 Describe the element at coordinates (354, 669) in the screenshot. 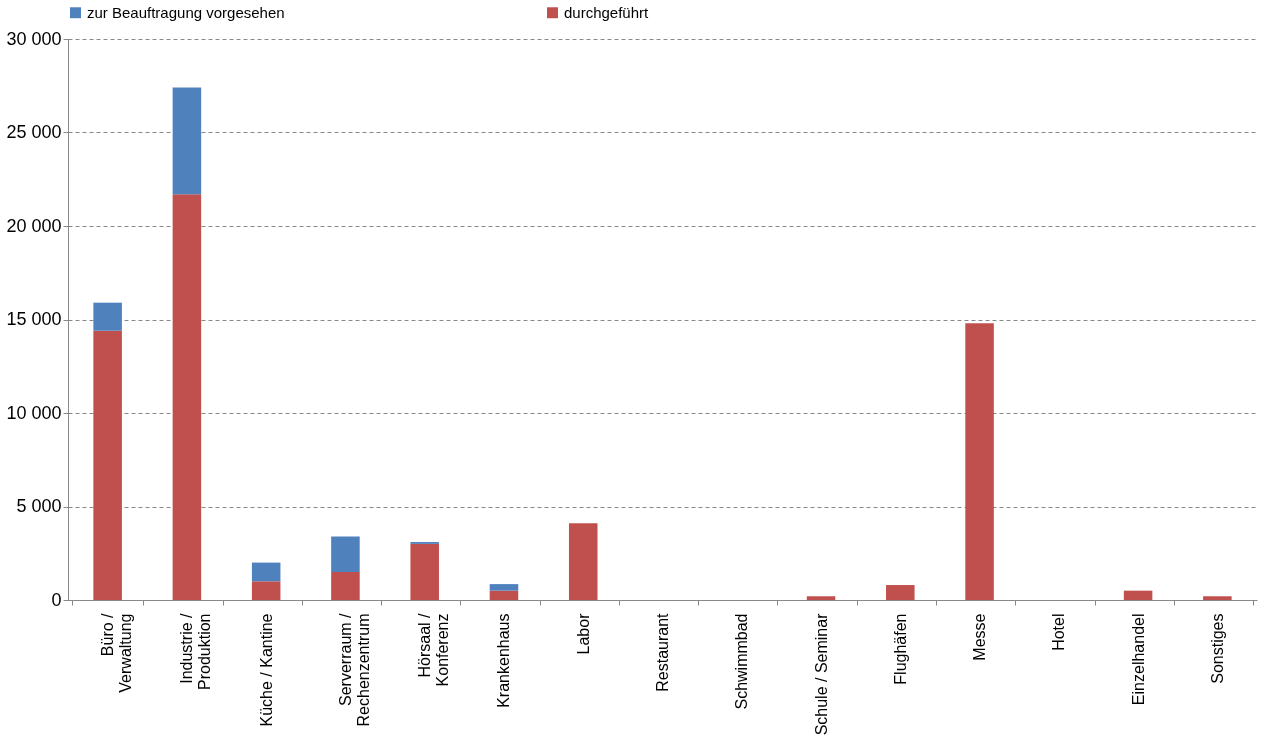

I see `x-tick-label: Serverraum / Rechenzentrum` at that location.